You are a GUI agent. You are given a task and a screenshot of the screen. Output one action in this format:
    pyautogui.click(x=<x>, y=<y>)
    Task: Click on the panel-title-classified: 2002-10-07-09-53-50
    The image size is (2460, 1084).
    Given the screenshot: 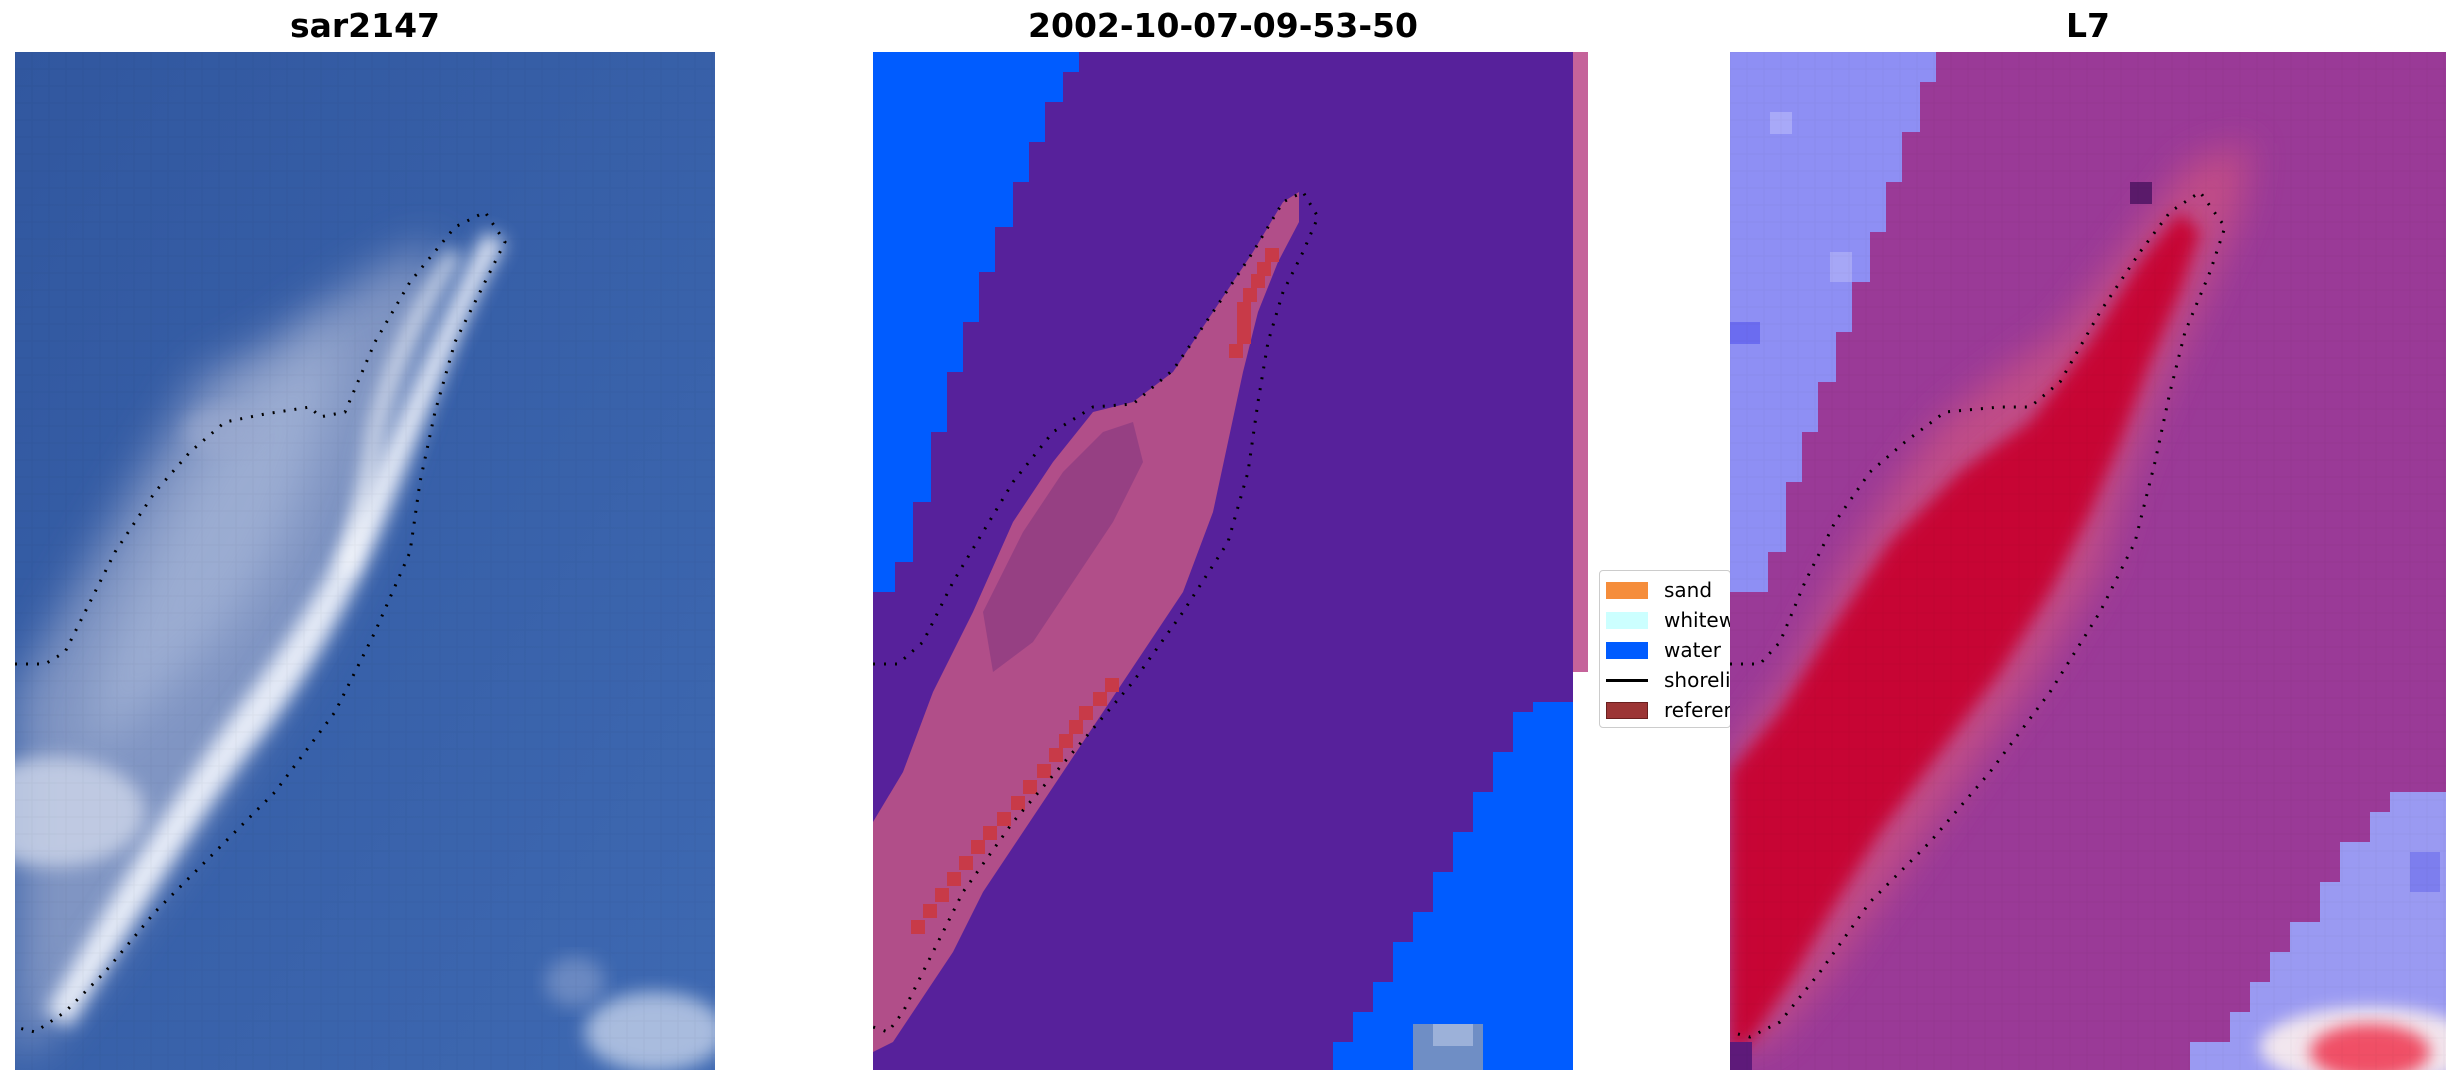 What is the action you would take?
    pyautogui.click(x=1223, y=25)
    